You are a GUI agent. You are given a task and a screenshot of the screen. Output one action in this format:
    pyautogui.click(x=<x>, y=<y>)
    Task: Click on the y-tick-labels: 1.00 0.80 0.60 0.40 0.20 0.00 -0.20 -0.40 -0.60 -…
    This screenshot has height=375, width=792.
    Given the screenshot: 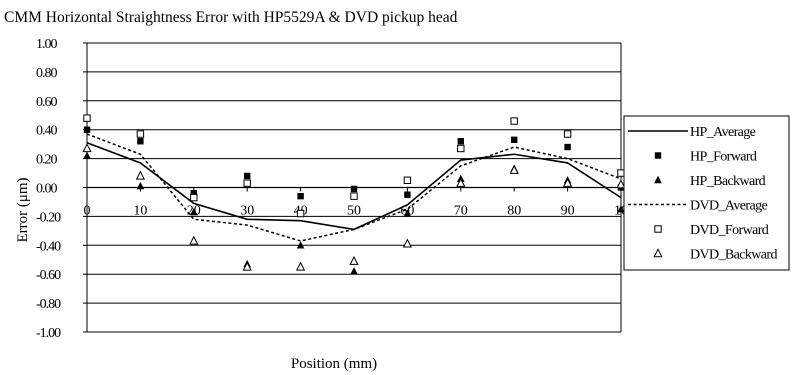 What is the action you would take?
    pyautogui.click(x=49, y=189)
    